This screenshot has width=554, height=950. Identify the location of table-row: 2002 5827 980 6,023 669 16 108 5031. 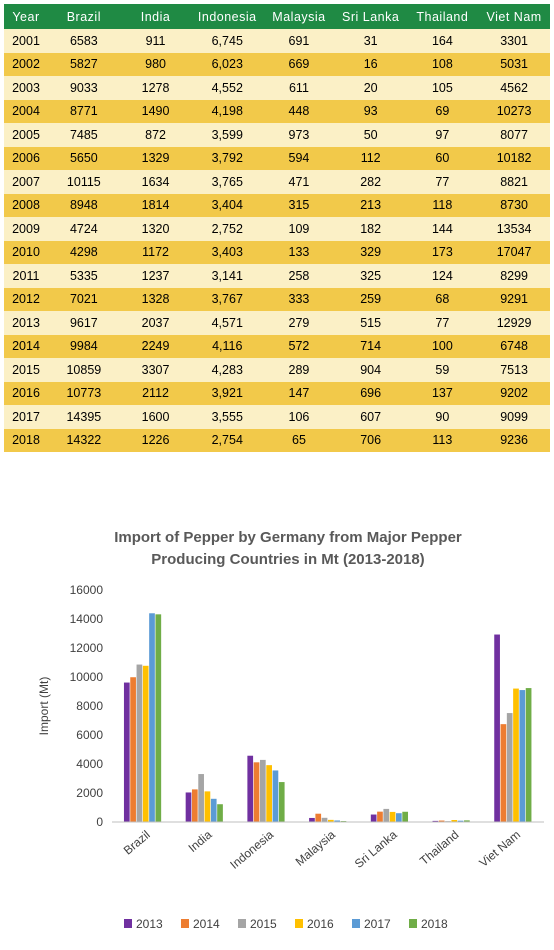
(277, 64).